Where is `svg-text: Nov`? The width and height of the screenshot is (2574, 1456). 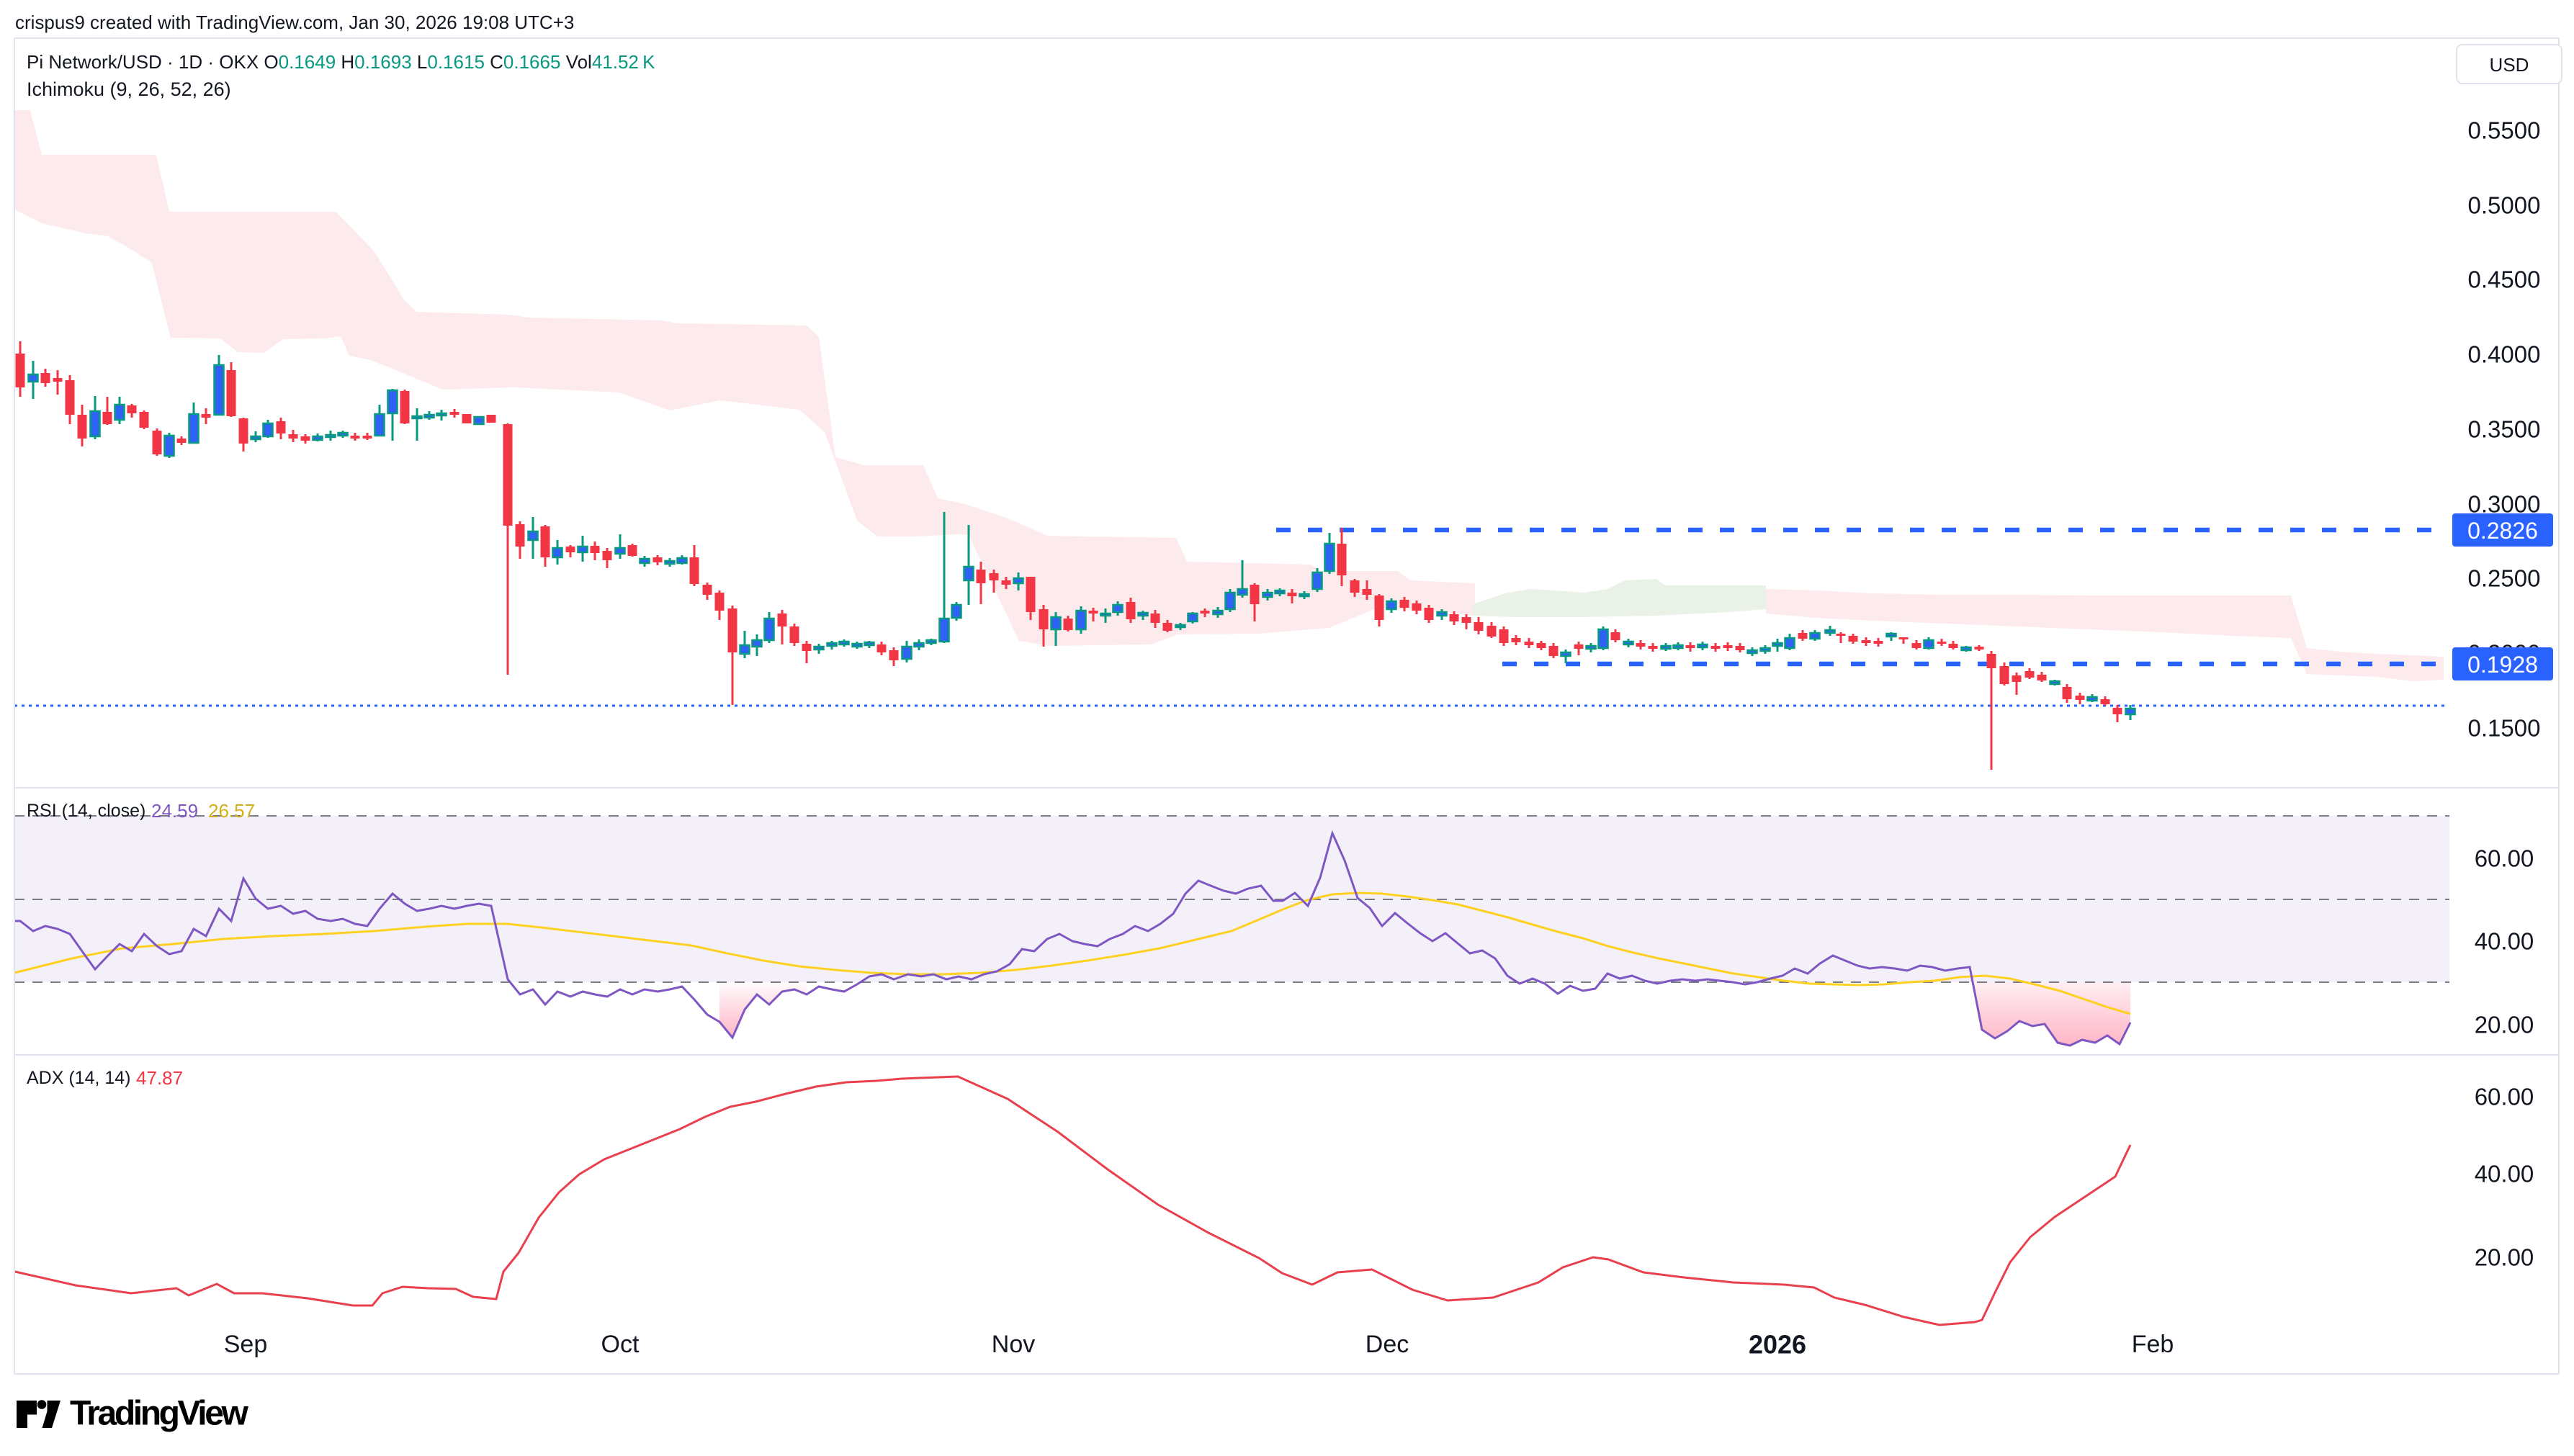 svg-text: Nov is located at coordinates (1014, 1344).